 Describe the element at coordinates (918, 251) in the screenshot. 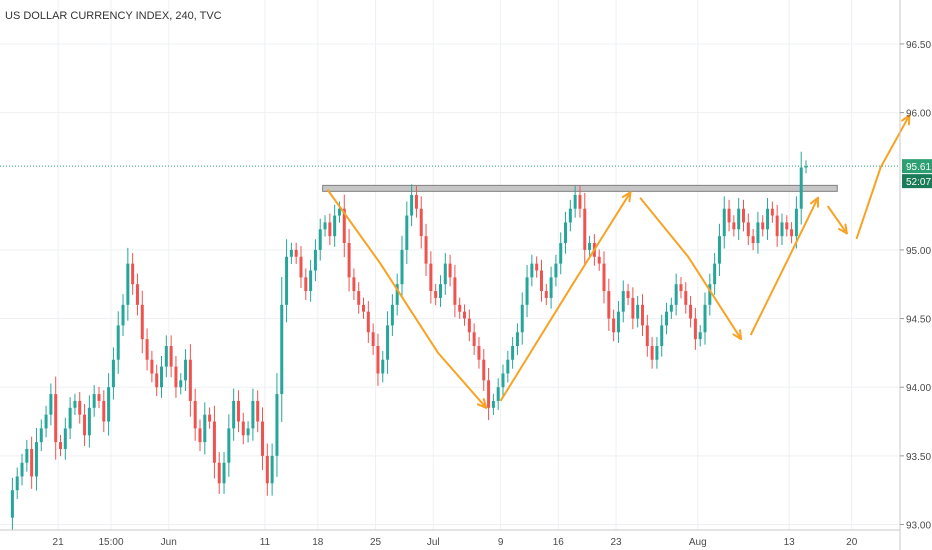

I see `y-tick-label: 95.00` at that location.